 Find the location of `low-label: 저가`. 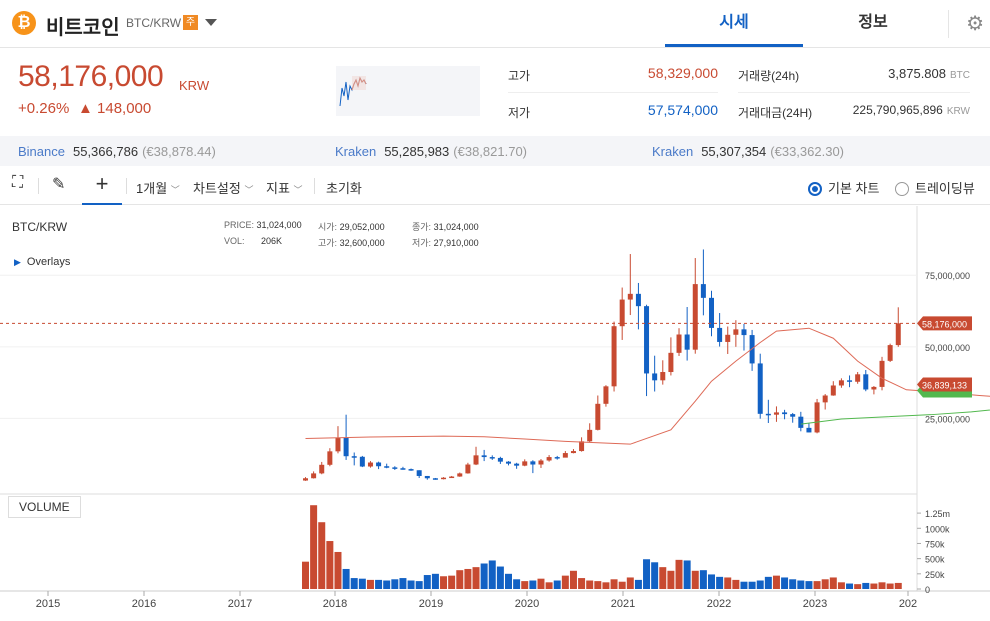

low-label: 저가 is located at coordinates (519, 113).